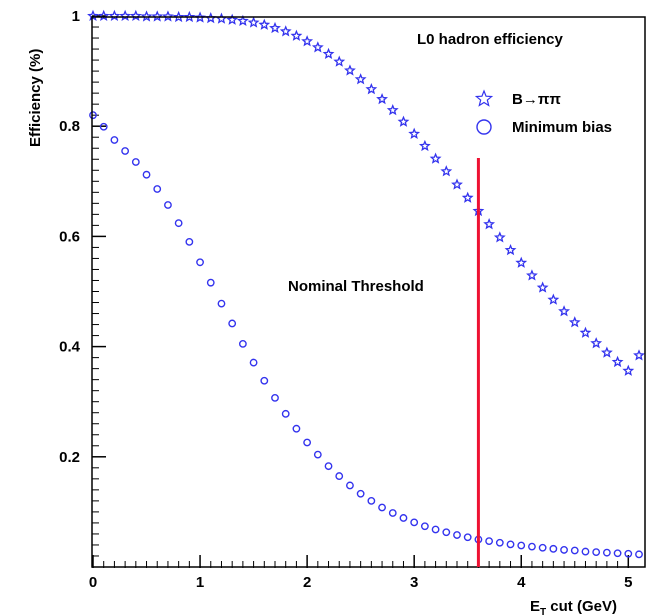  Describe the element at coordinates (628, 582) in the screenshot. I see `x-tick-label: 5` at that location.